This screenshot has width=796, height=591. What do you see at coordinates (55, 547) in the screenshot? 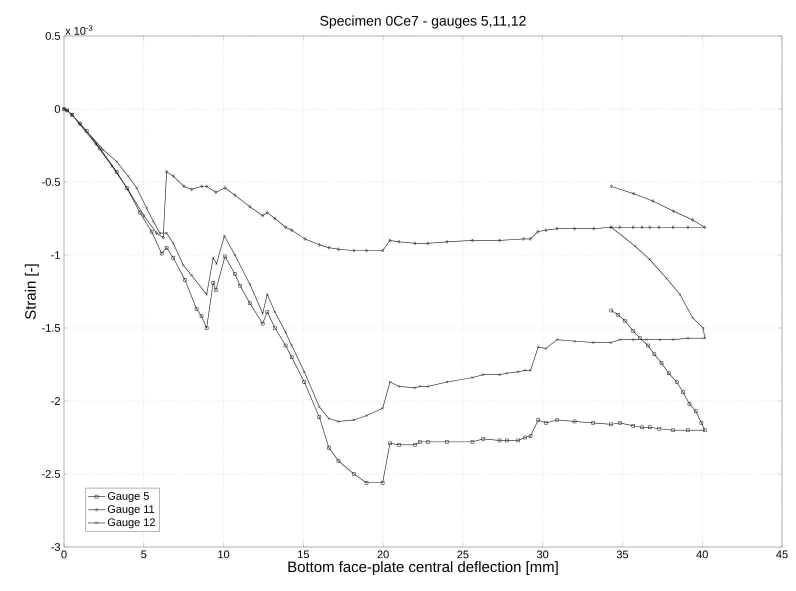
I see `y-tick-label: -3` at bounding box center [55, 547].